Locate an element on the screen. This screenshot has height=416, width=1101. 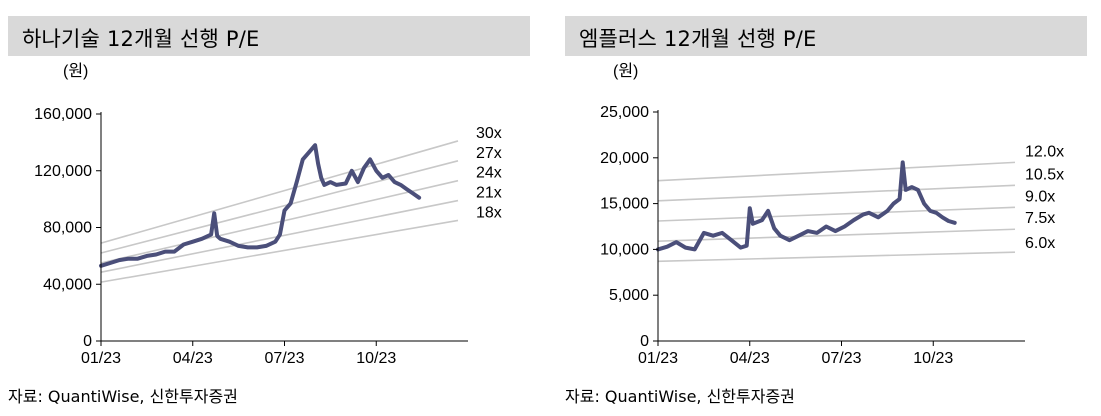
pe-band-label: 9.0x is located at coordinates (1040, 196).